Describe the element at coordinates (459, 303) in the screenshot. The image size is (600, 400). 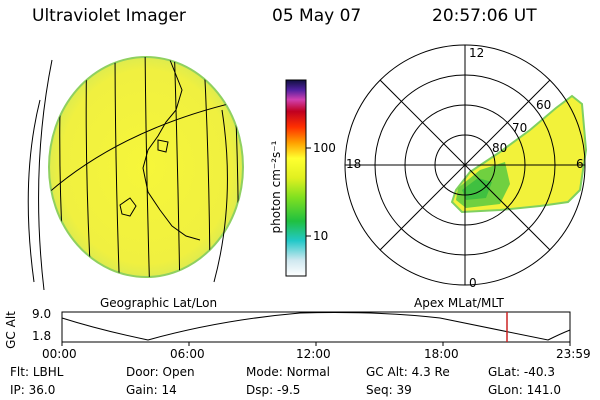
I see `polar-panel-label: Apex MLat/MLT` at that location.